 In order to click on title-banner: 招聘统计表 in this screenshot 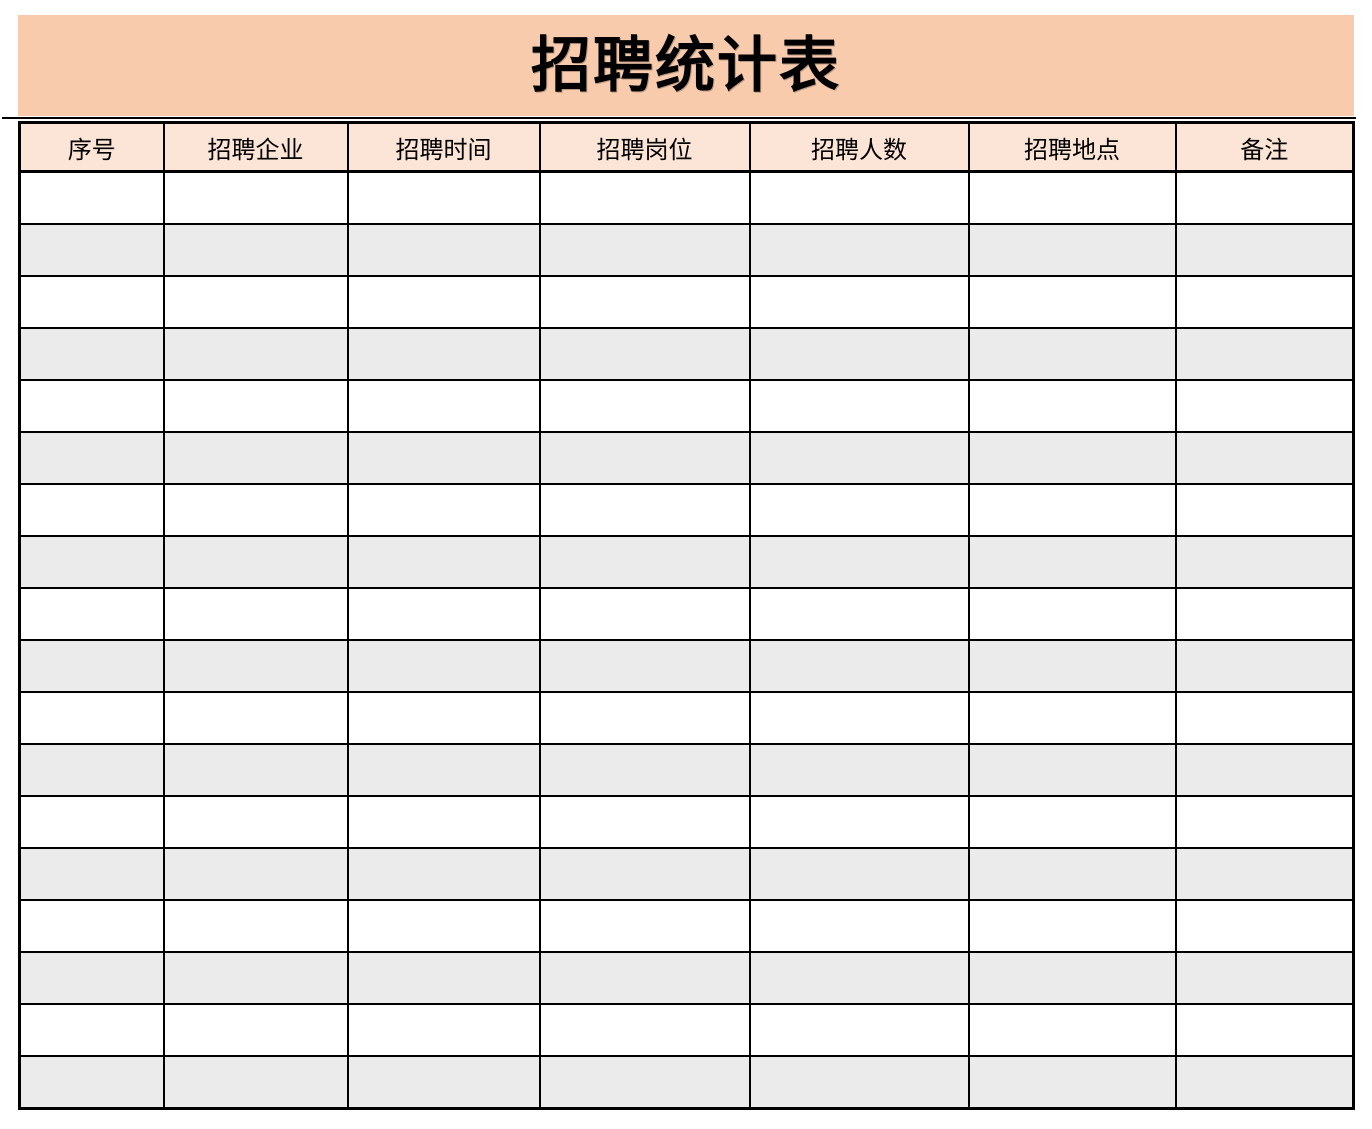, I will do `click(686, 65)`.